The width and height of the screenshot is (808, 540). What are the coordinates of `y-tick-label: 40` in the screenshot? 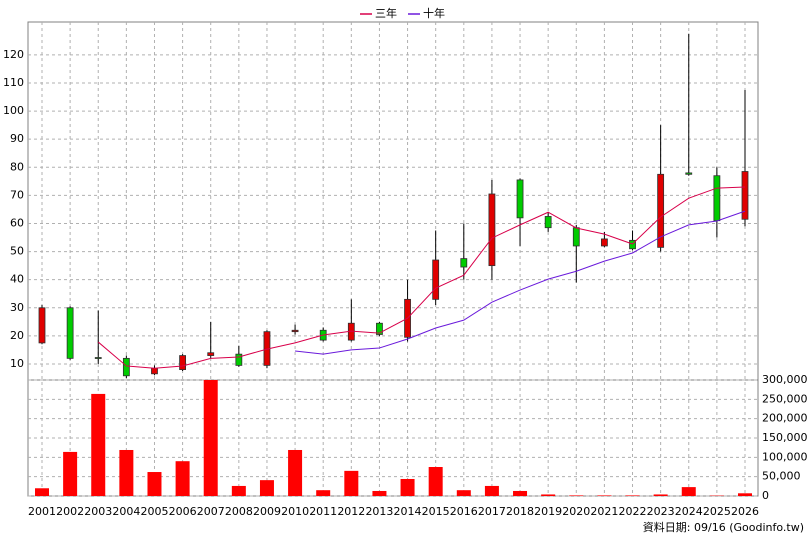 It's located at (17, 279).